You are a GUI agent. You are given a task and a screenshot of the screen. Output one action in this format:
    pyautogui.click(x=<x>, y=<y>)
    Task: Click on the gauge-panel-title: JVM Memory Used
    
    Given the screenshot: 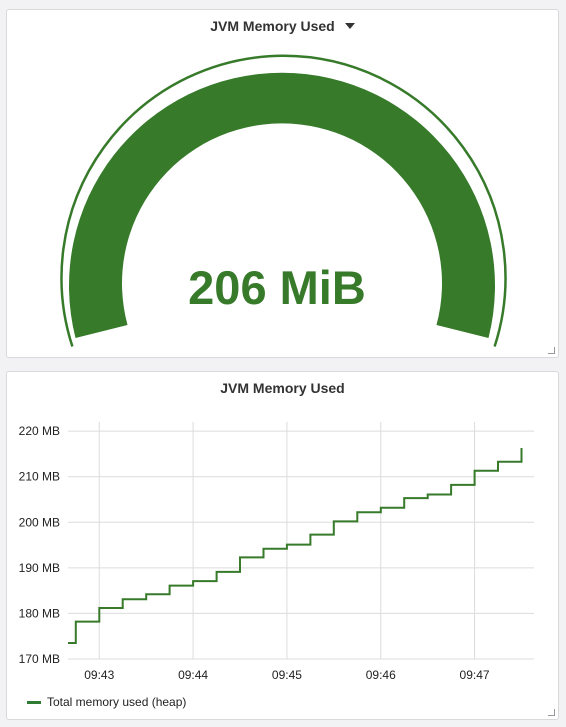 What is the action you would take?
    pyautogui.click(x=282, y=26)
    